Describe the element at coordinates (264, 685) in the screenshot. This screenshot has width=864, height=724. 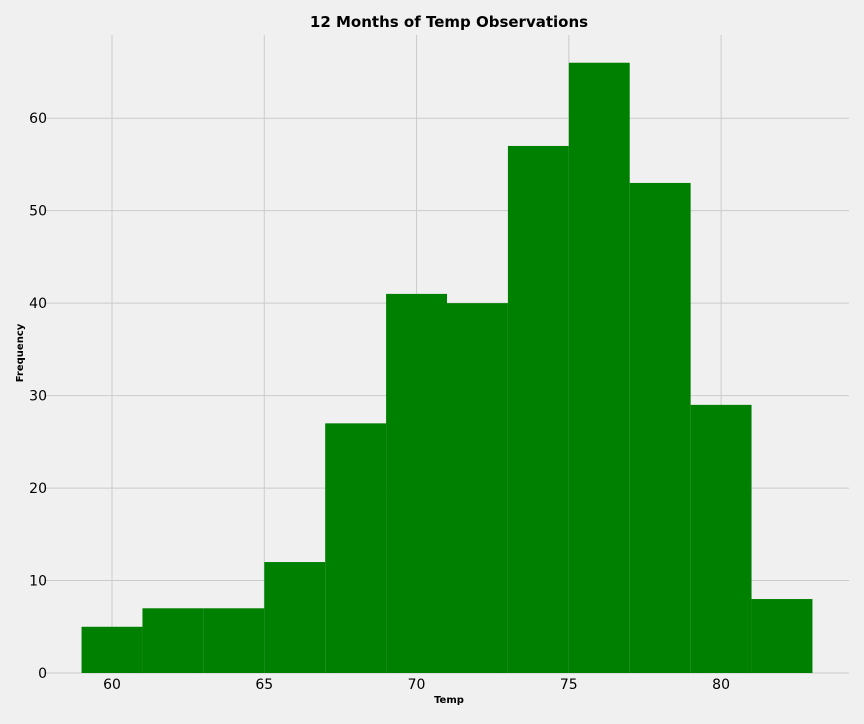
I see `x-tick-label: 65` at that location.